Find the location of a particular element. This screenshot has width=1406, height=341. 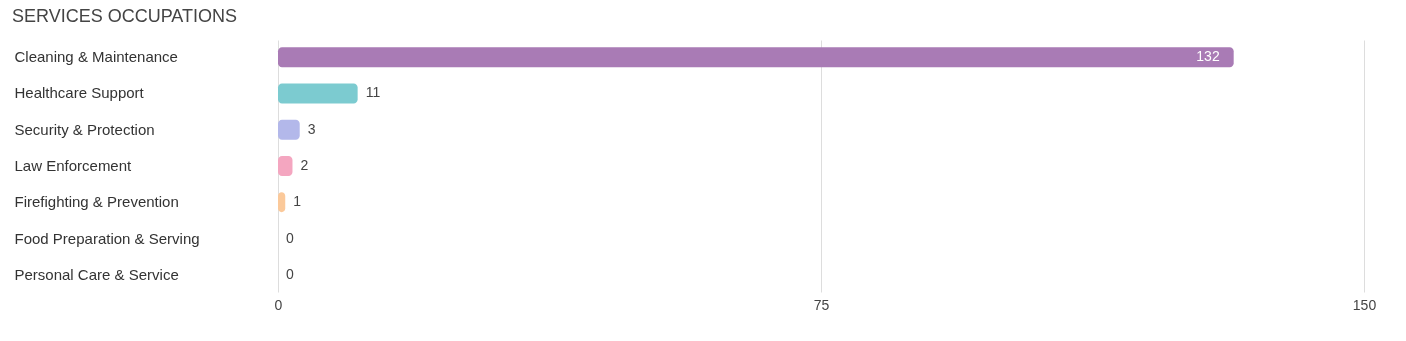

y-tick-label: Healthcare Support is located at coordinates (79, 93).